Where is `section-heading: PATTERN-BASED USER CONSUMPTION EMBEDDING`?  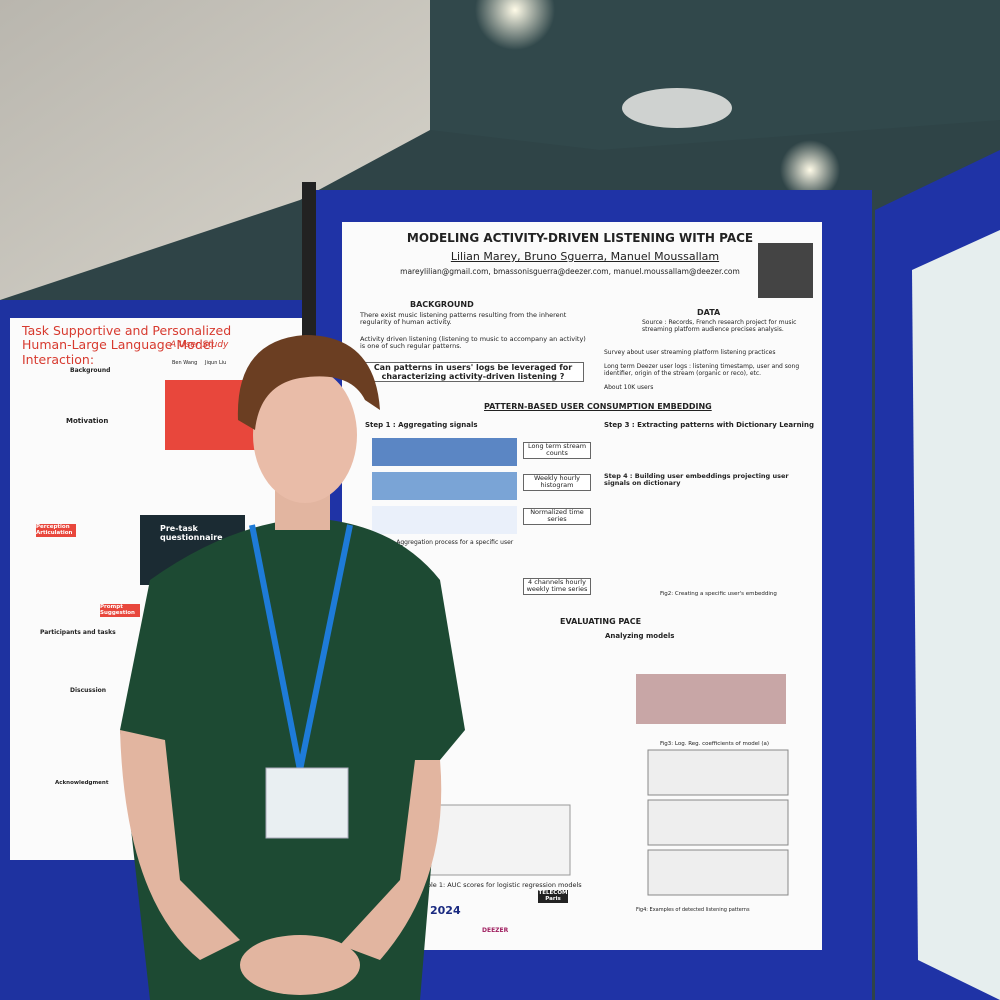
section-heading: PATTERN-BASED USER CONSUMPTION EMBEDDING is located at coordinates (598, 406).